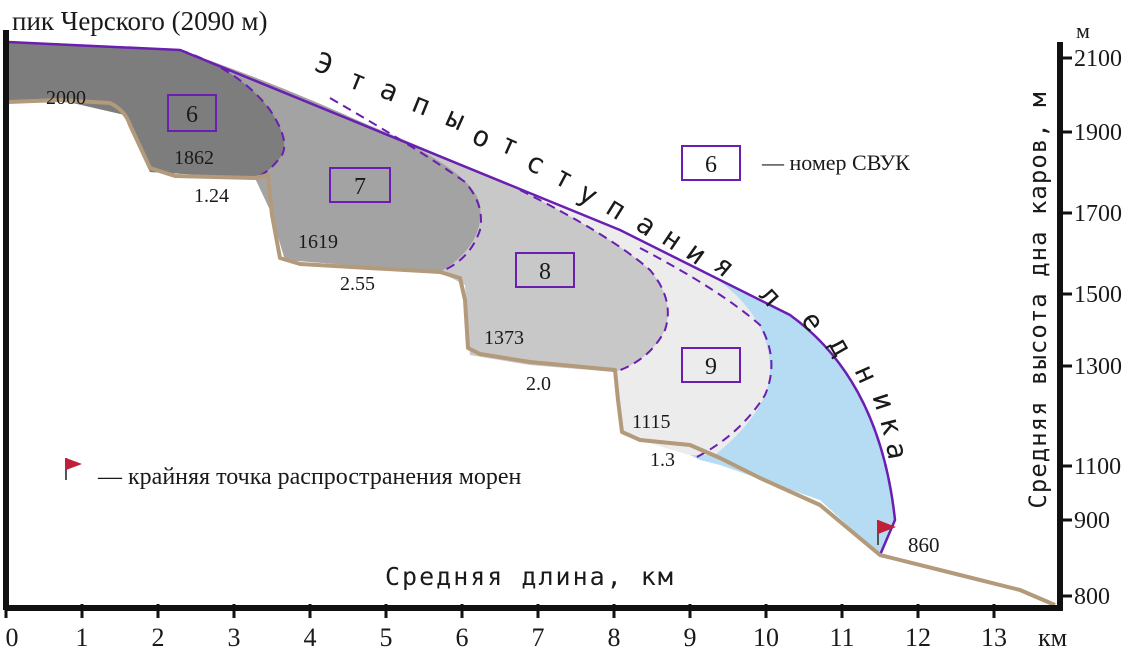 The height and width of the screenshot is (652, 1131). Describe the element at coordinates (1097, 467) in the screenshot. I see `y-tick-label: 1100` at that location.